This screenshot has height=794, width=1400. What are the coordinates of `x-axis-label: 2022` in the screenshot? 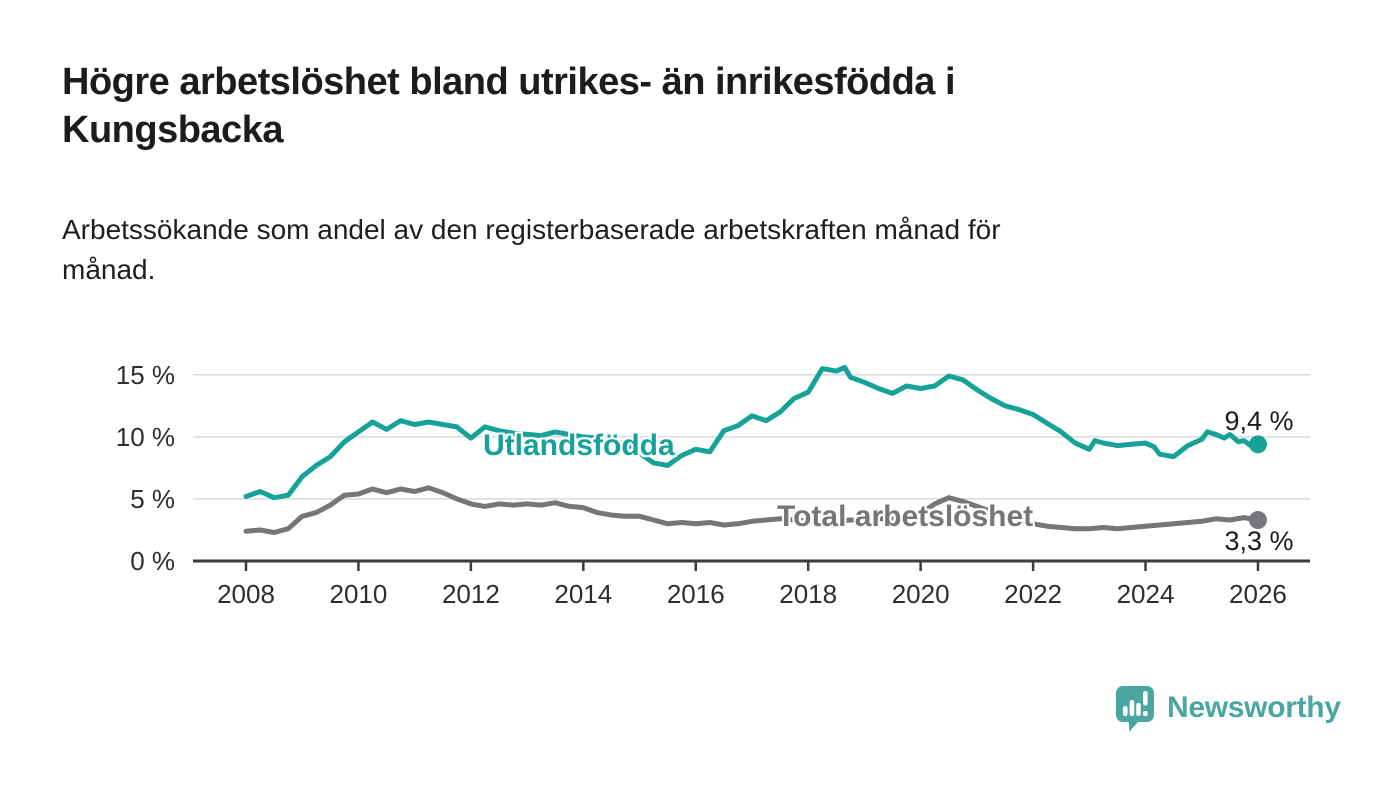 It's located at (1033, 594).